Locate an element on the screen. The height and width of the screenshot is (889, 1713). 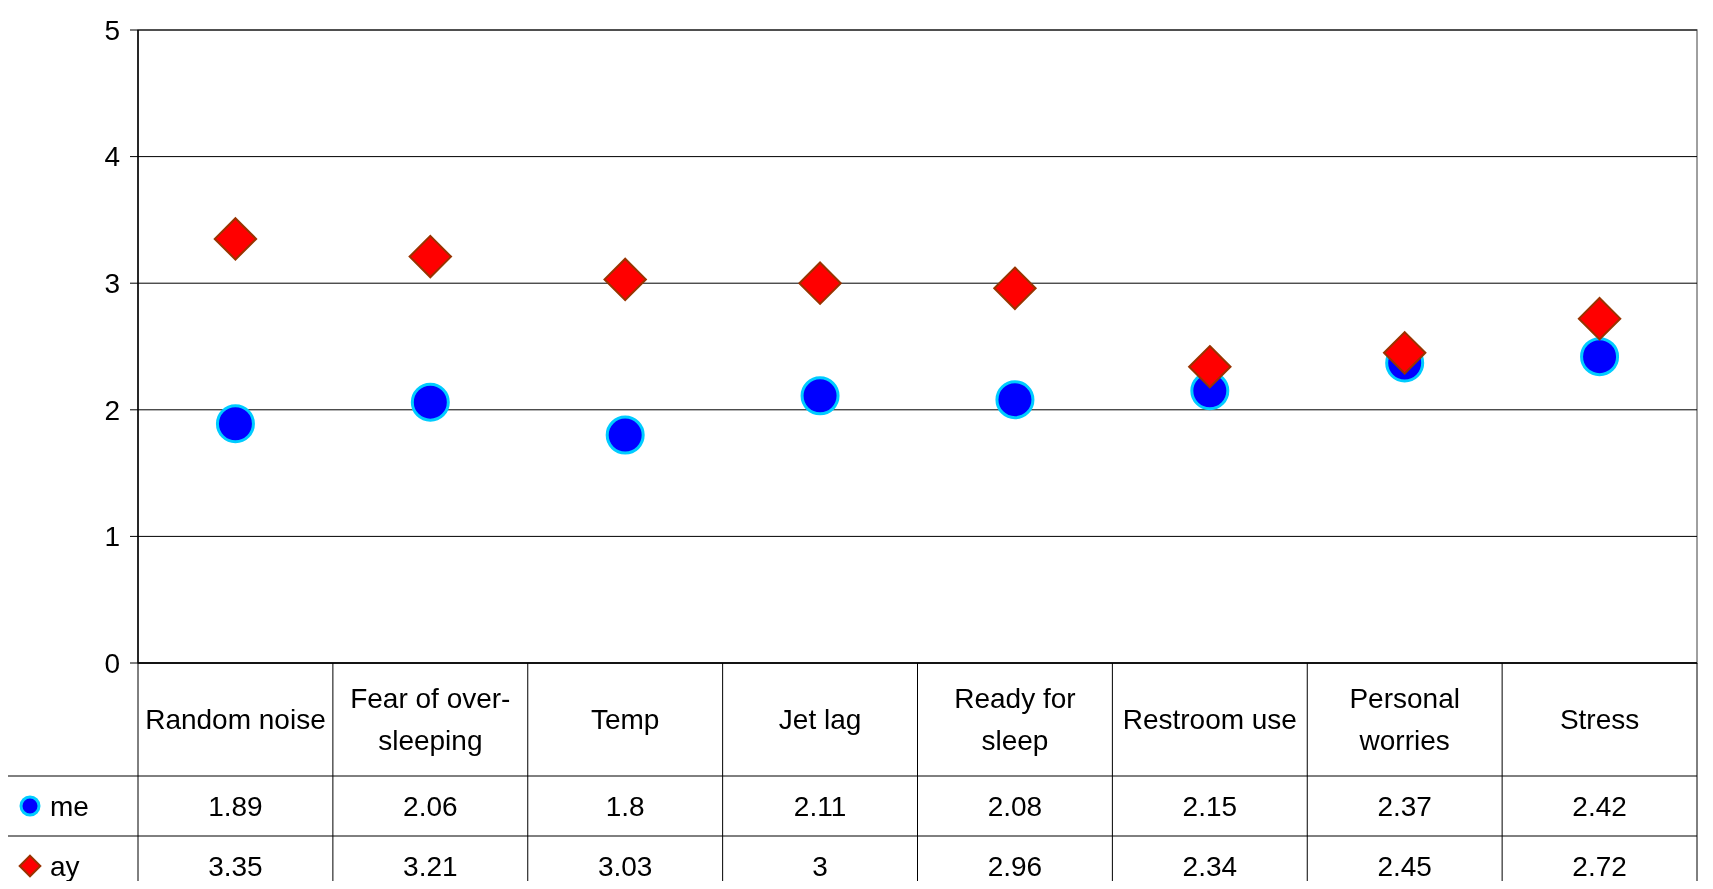
y-tick-label: 1 is located at coordinates (112, 537).